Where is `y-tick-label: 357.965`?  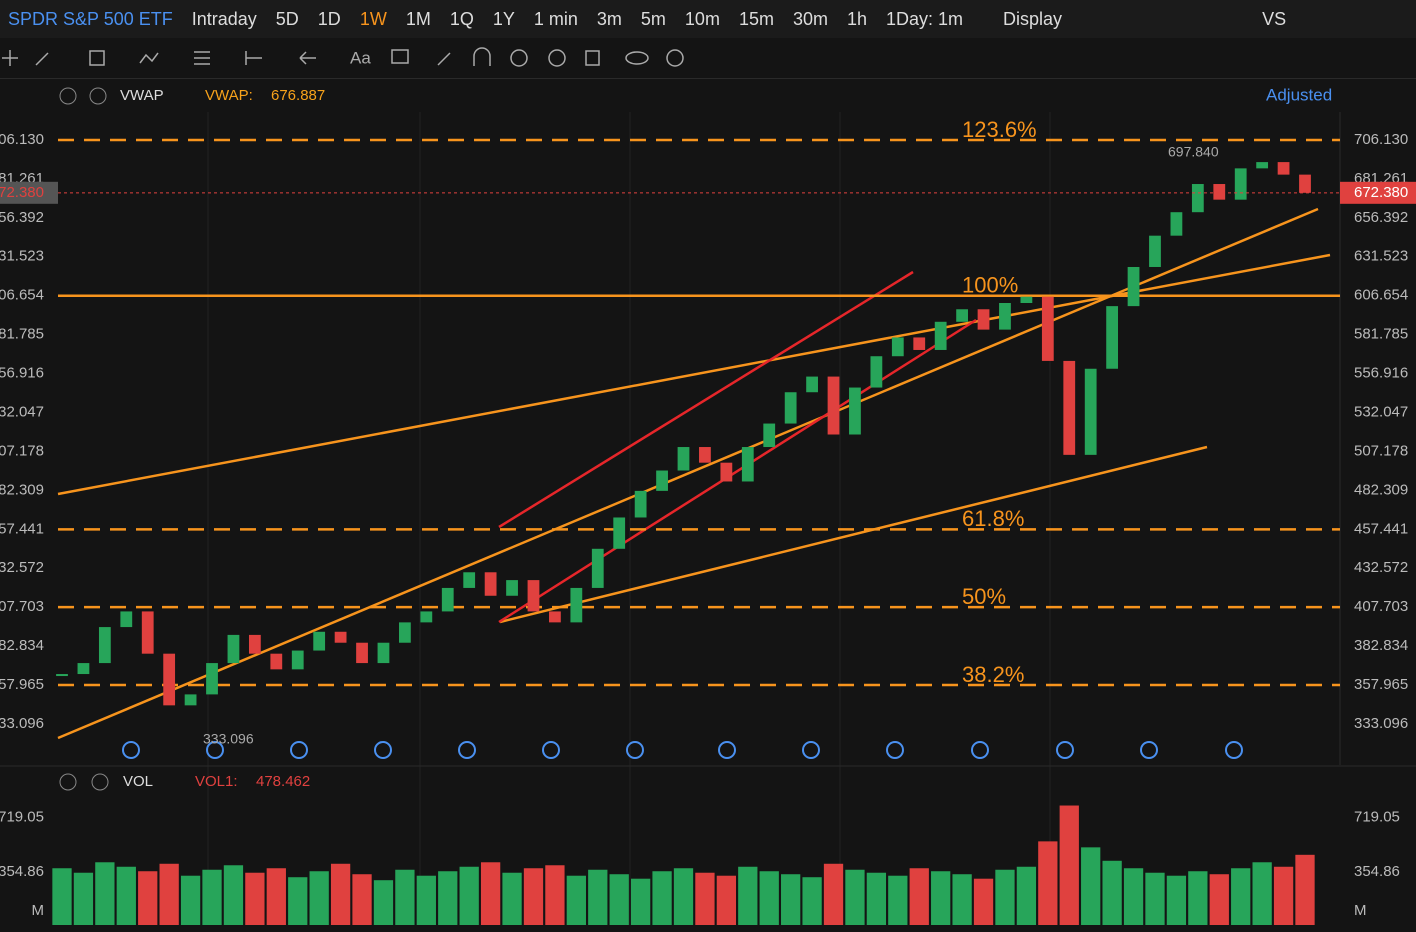 y-tick-label: 357.965 is located at coordinates (1381, 684).